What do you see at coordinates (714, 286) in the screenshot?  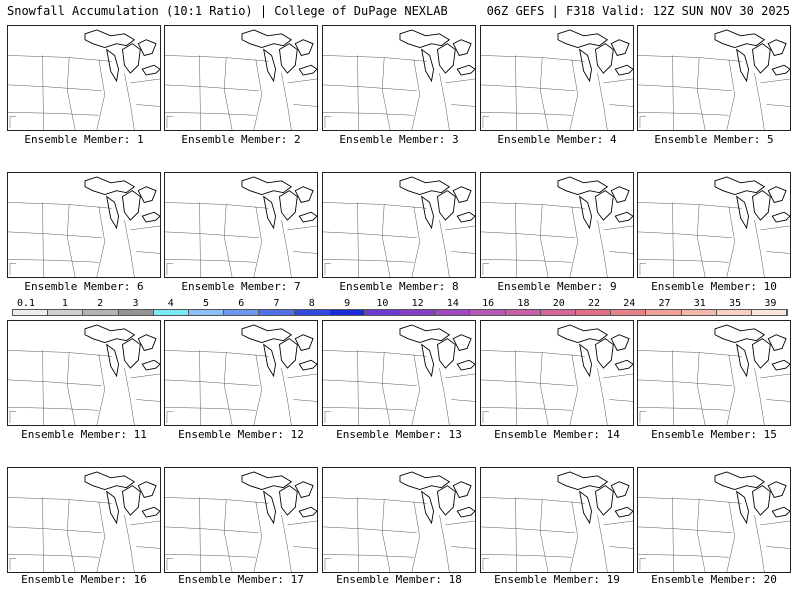 I see `ensemble-member-label: Ensemble Member: 10` at bounding box center [714, 286].